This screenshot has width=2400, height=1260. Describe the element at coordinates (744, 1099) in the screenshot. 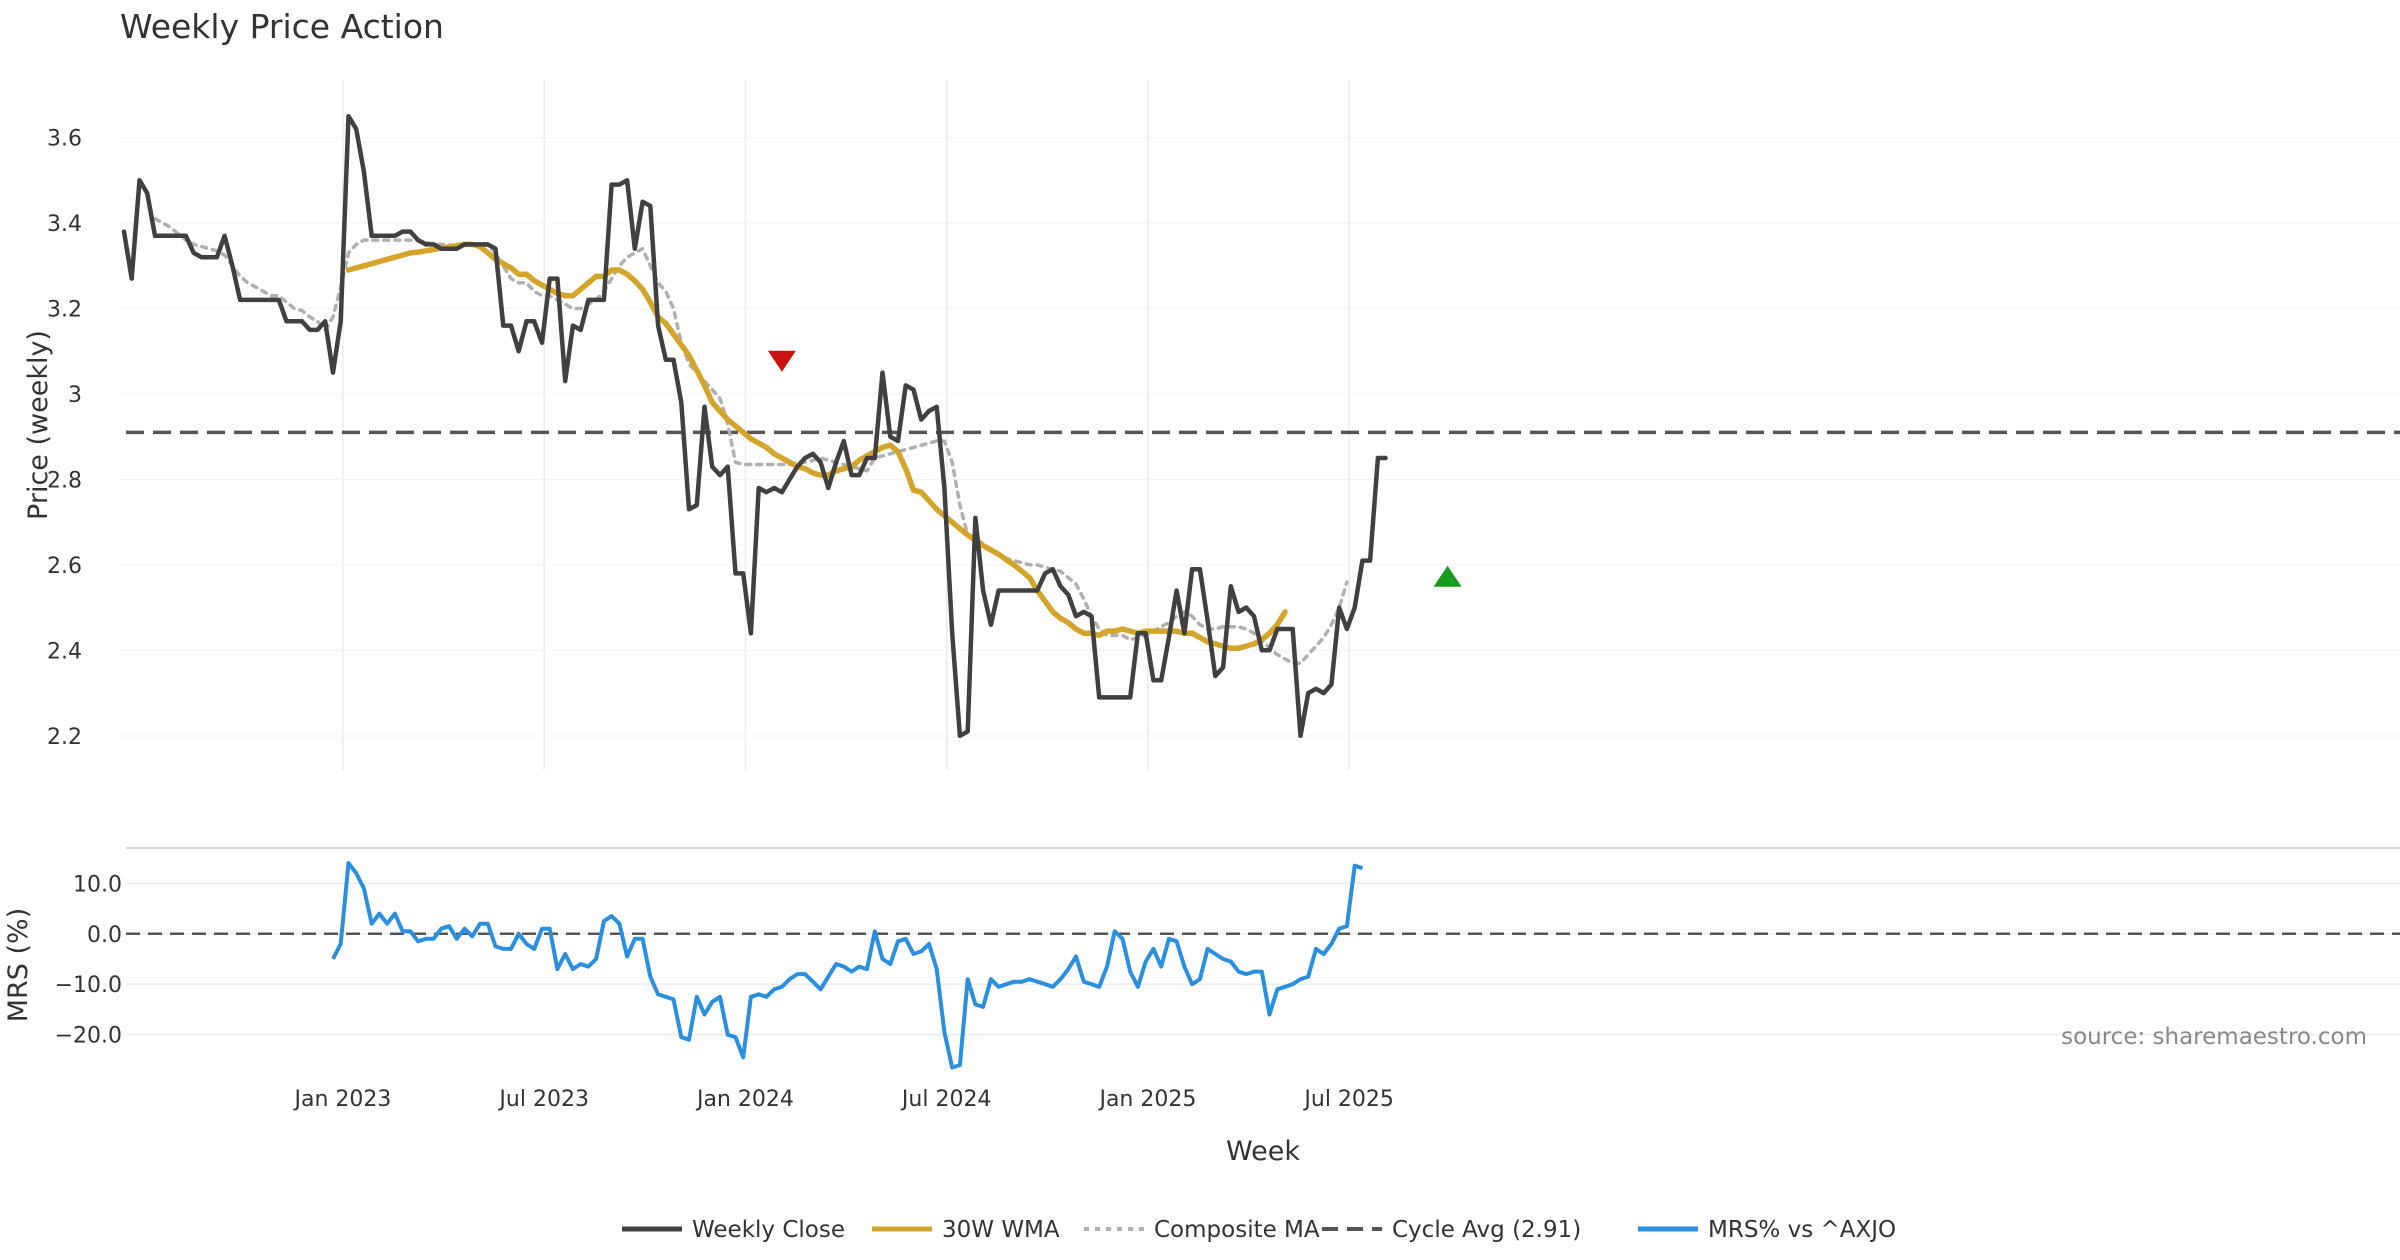

I see `x-tick-label: Jan 2024` at that location.